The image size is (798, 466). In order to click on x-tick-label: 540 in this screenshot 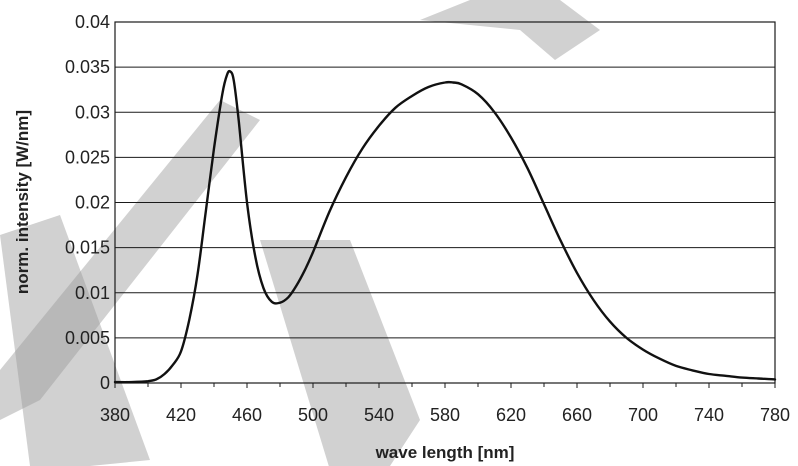, I will do `click(379, 415)`.